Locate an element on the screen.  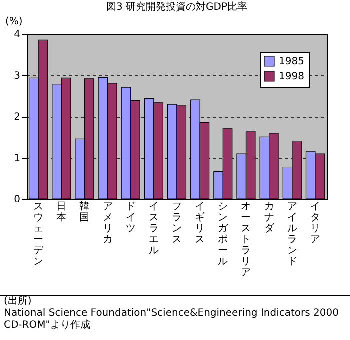
x-tick-label: フランス is located at coordinates (177, 224).